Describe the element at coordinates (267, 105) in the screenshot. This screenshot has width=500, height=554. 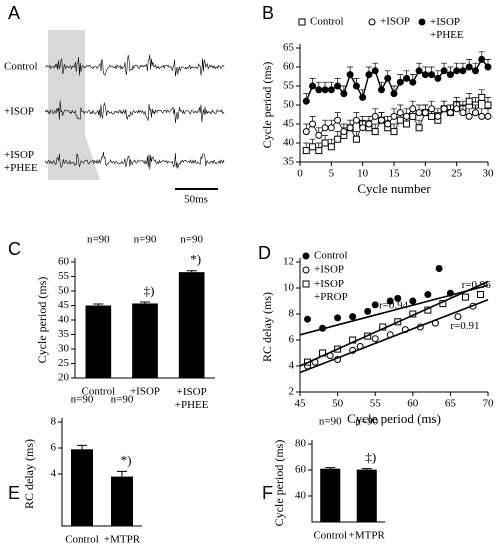
I see `y-axis-label: Cycle period (ms)` at that location.